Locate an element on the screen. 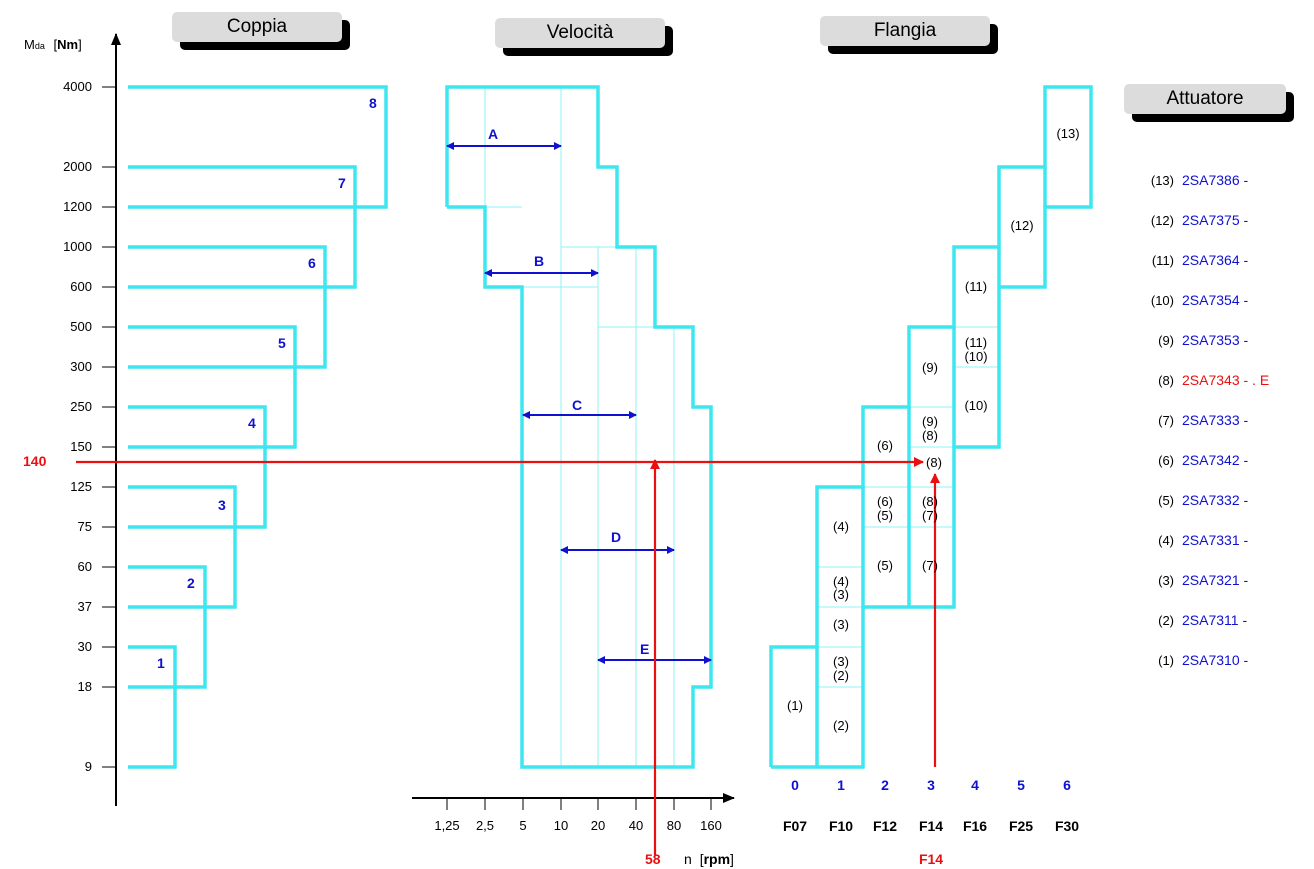 This screenshot has width=1314, height=869. example-torque-label: 140 is located at coordinates (35, 461).